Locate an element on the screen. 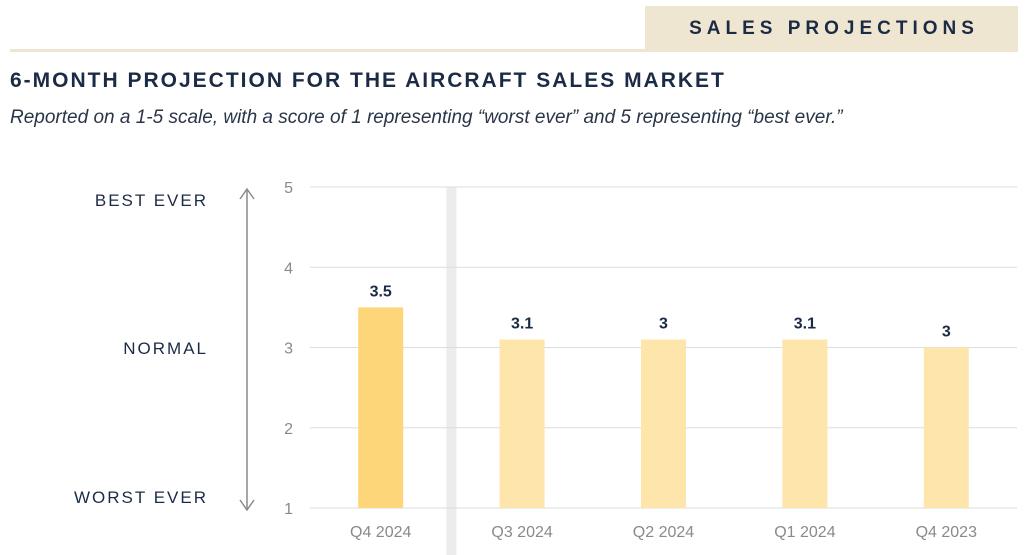 The image size is (1025, 555). data-label-q4-2024: 3.5 is located at coordinates (381, 291).